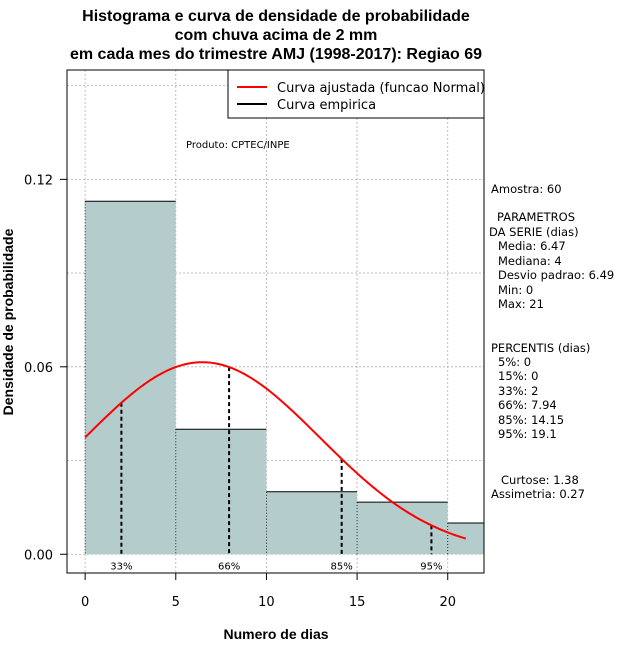 This screenshot has height=660, width=640. What do you see at coordinates (85, 602) in the screenshot?
I see `x-tick-label: 0` at bounding box center [85, 602].